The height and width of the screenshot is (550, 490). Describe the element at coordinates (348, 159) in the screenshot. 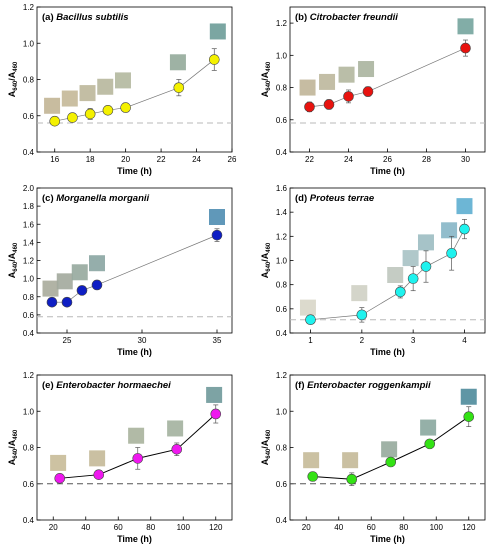

I see `x-tick-label: 24` at that location.